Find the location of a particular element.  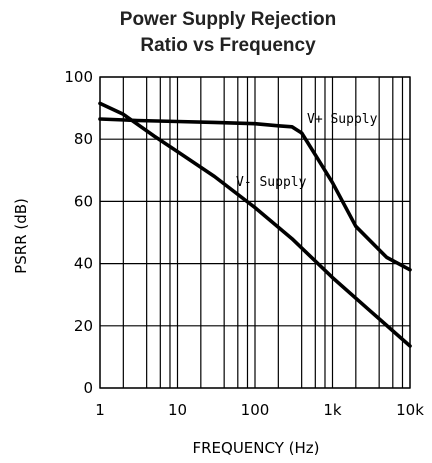

y-axis-label: PSRR (dB) is located at coordinates (21, 236).